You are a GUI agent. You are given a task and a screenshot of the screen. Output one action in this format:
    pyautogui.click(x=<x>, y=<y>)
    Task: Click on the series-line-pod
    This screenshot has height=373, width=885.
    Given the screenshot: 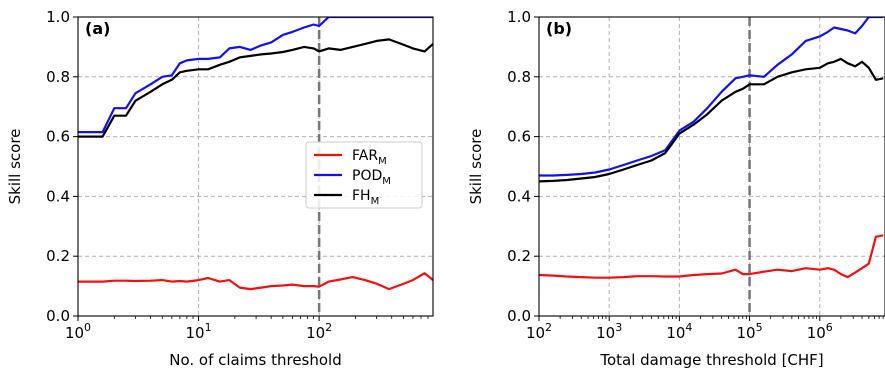 What is the action you would take?
    pyautogui.click(x=255, y=75)
    